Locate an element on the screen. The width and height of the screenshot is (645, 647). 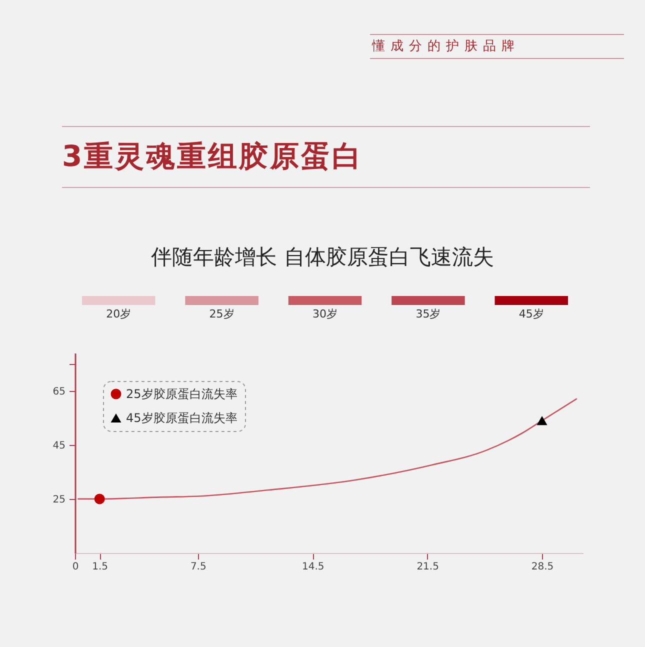
chart-title: 3重灵魂重组胶原蛋白 is located at coordinates (326, 157).